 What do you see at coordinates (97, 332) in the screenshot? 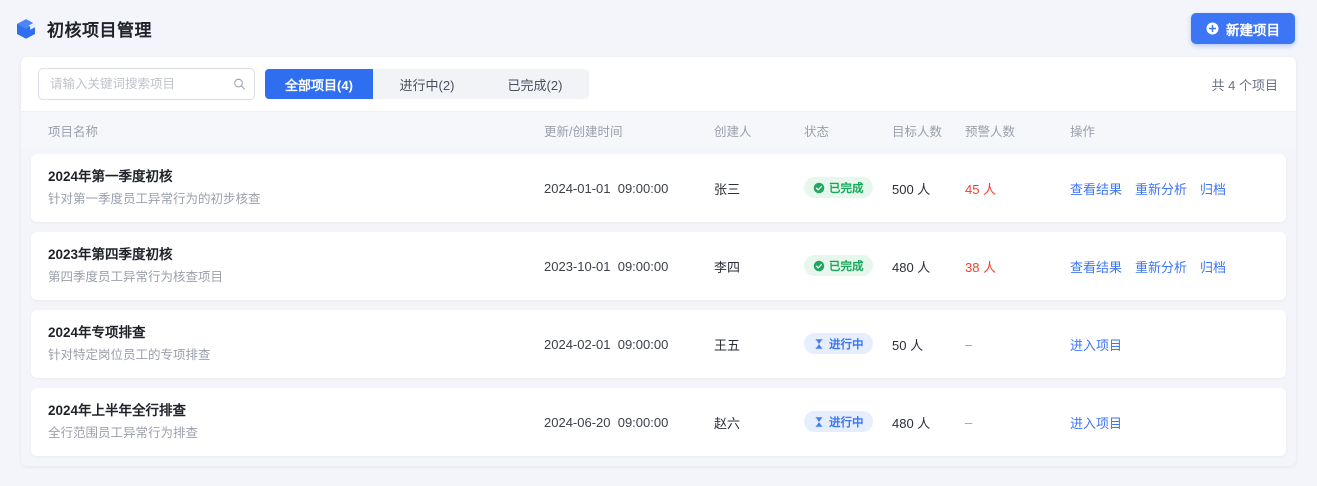
I see `project-title: 2024年专项排查` at bounding box center [97, 332].